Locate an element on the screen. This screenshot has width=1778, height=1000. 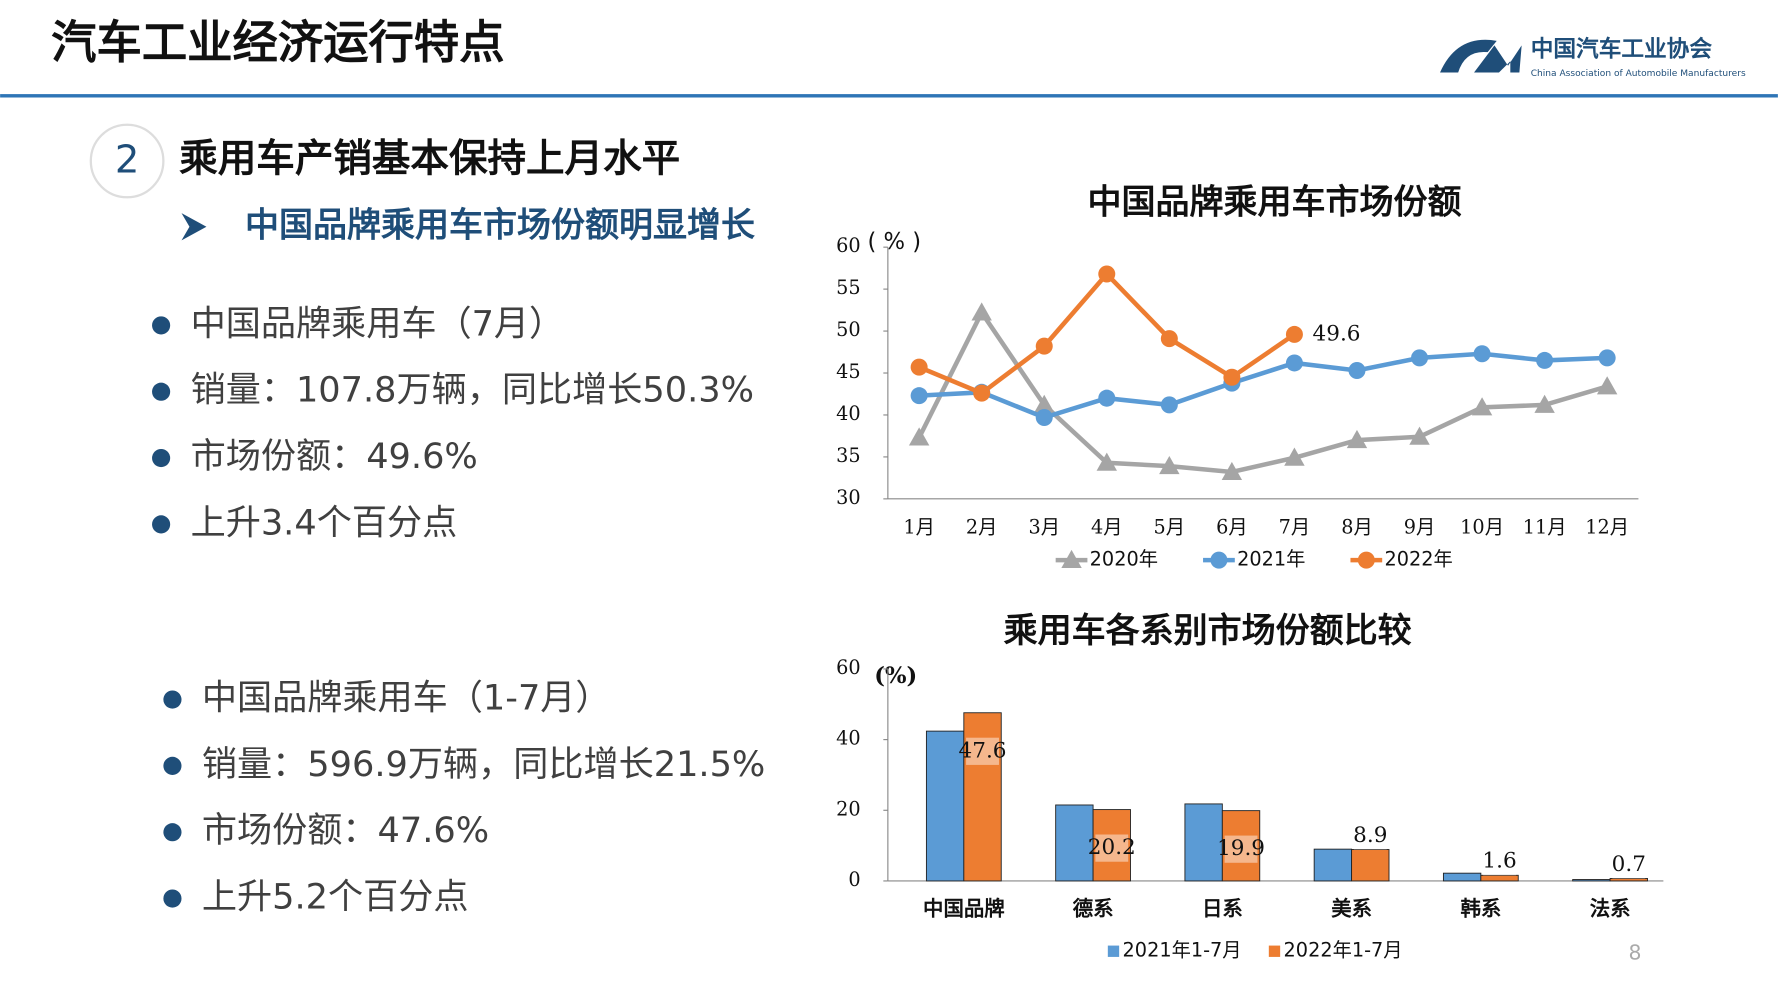
data-label: 20.2 is located at coordinates (1112, 847).